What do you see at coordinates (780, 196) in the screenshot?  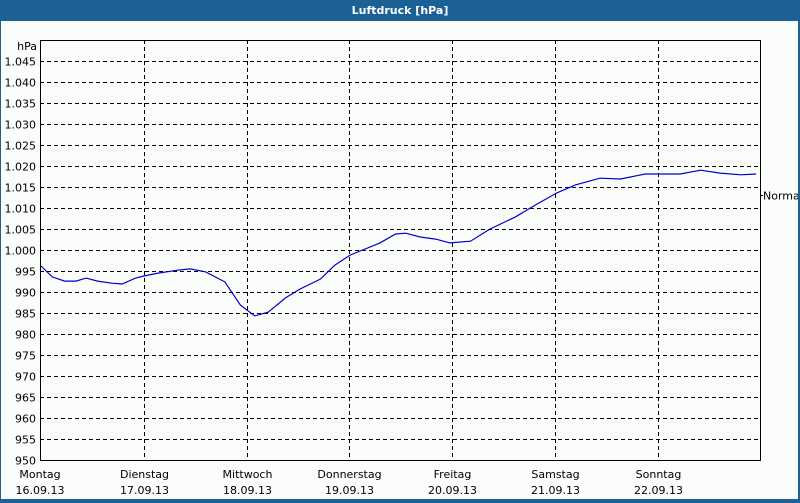 I see `normal-label: Normal` at bounding box center [780, 196].